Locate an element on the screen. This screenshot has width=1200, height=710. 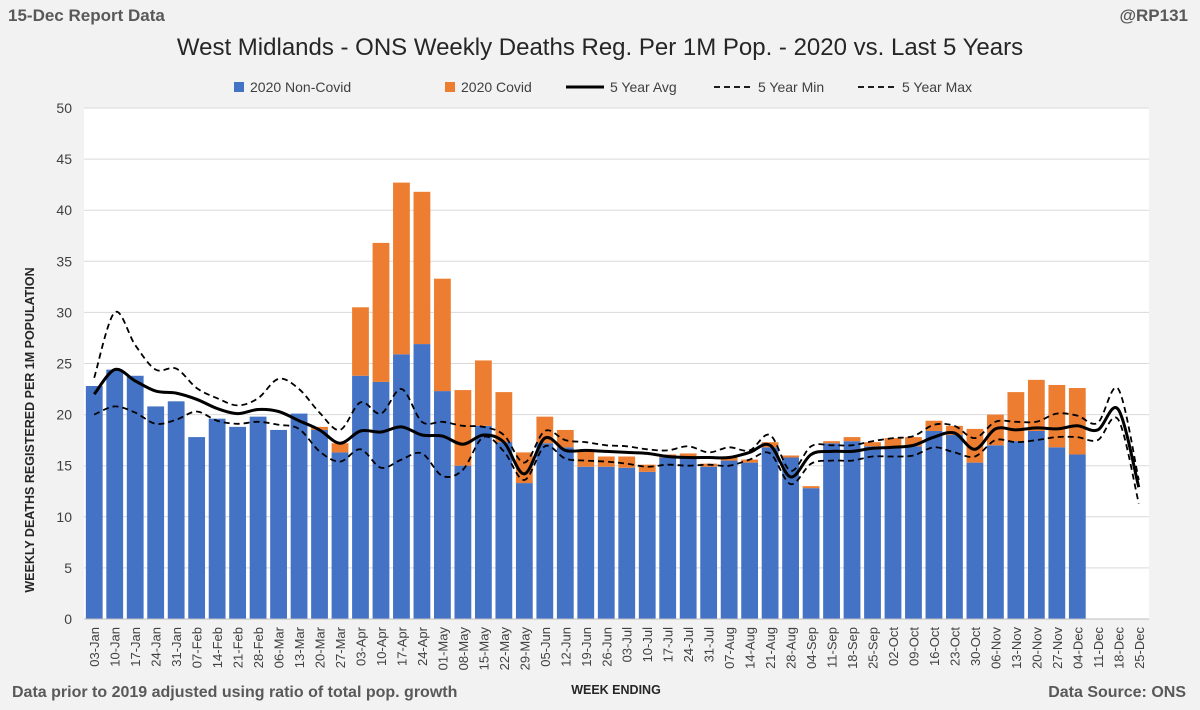
x-tick-label: 25-Dec is located at coordinates (1139, 648).